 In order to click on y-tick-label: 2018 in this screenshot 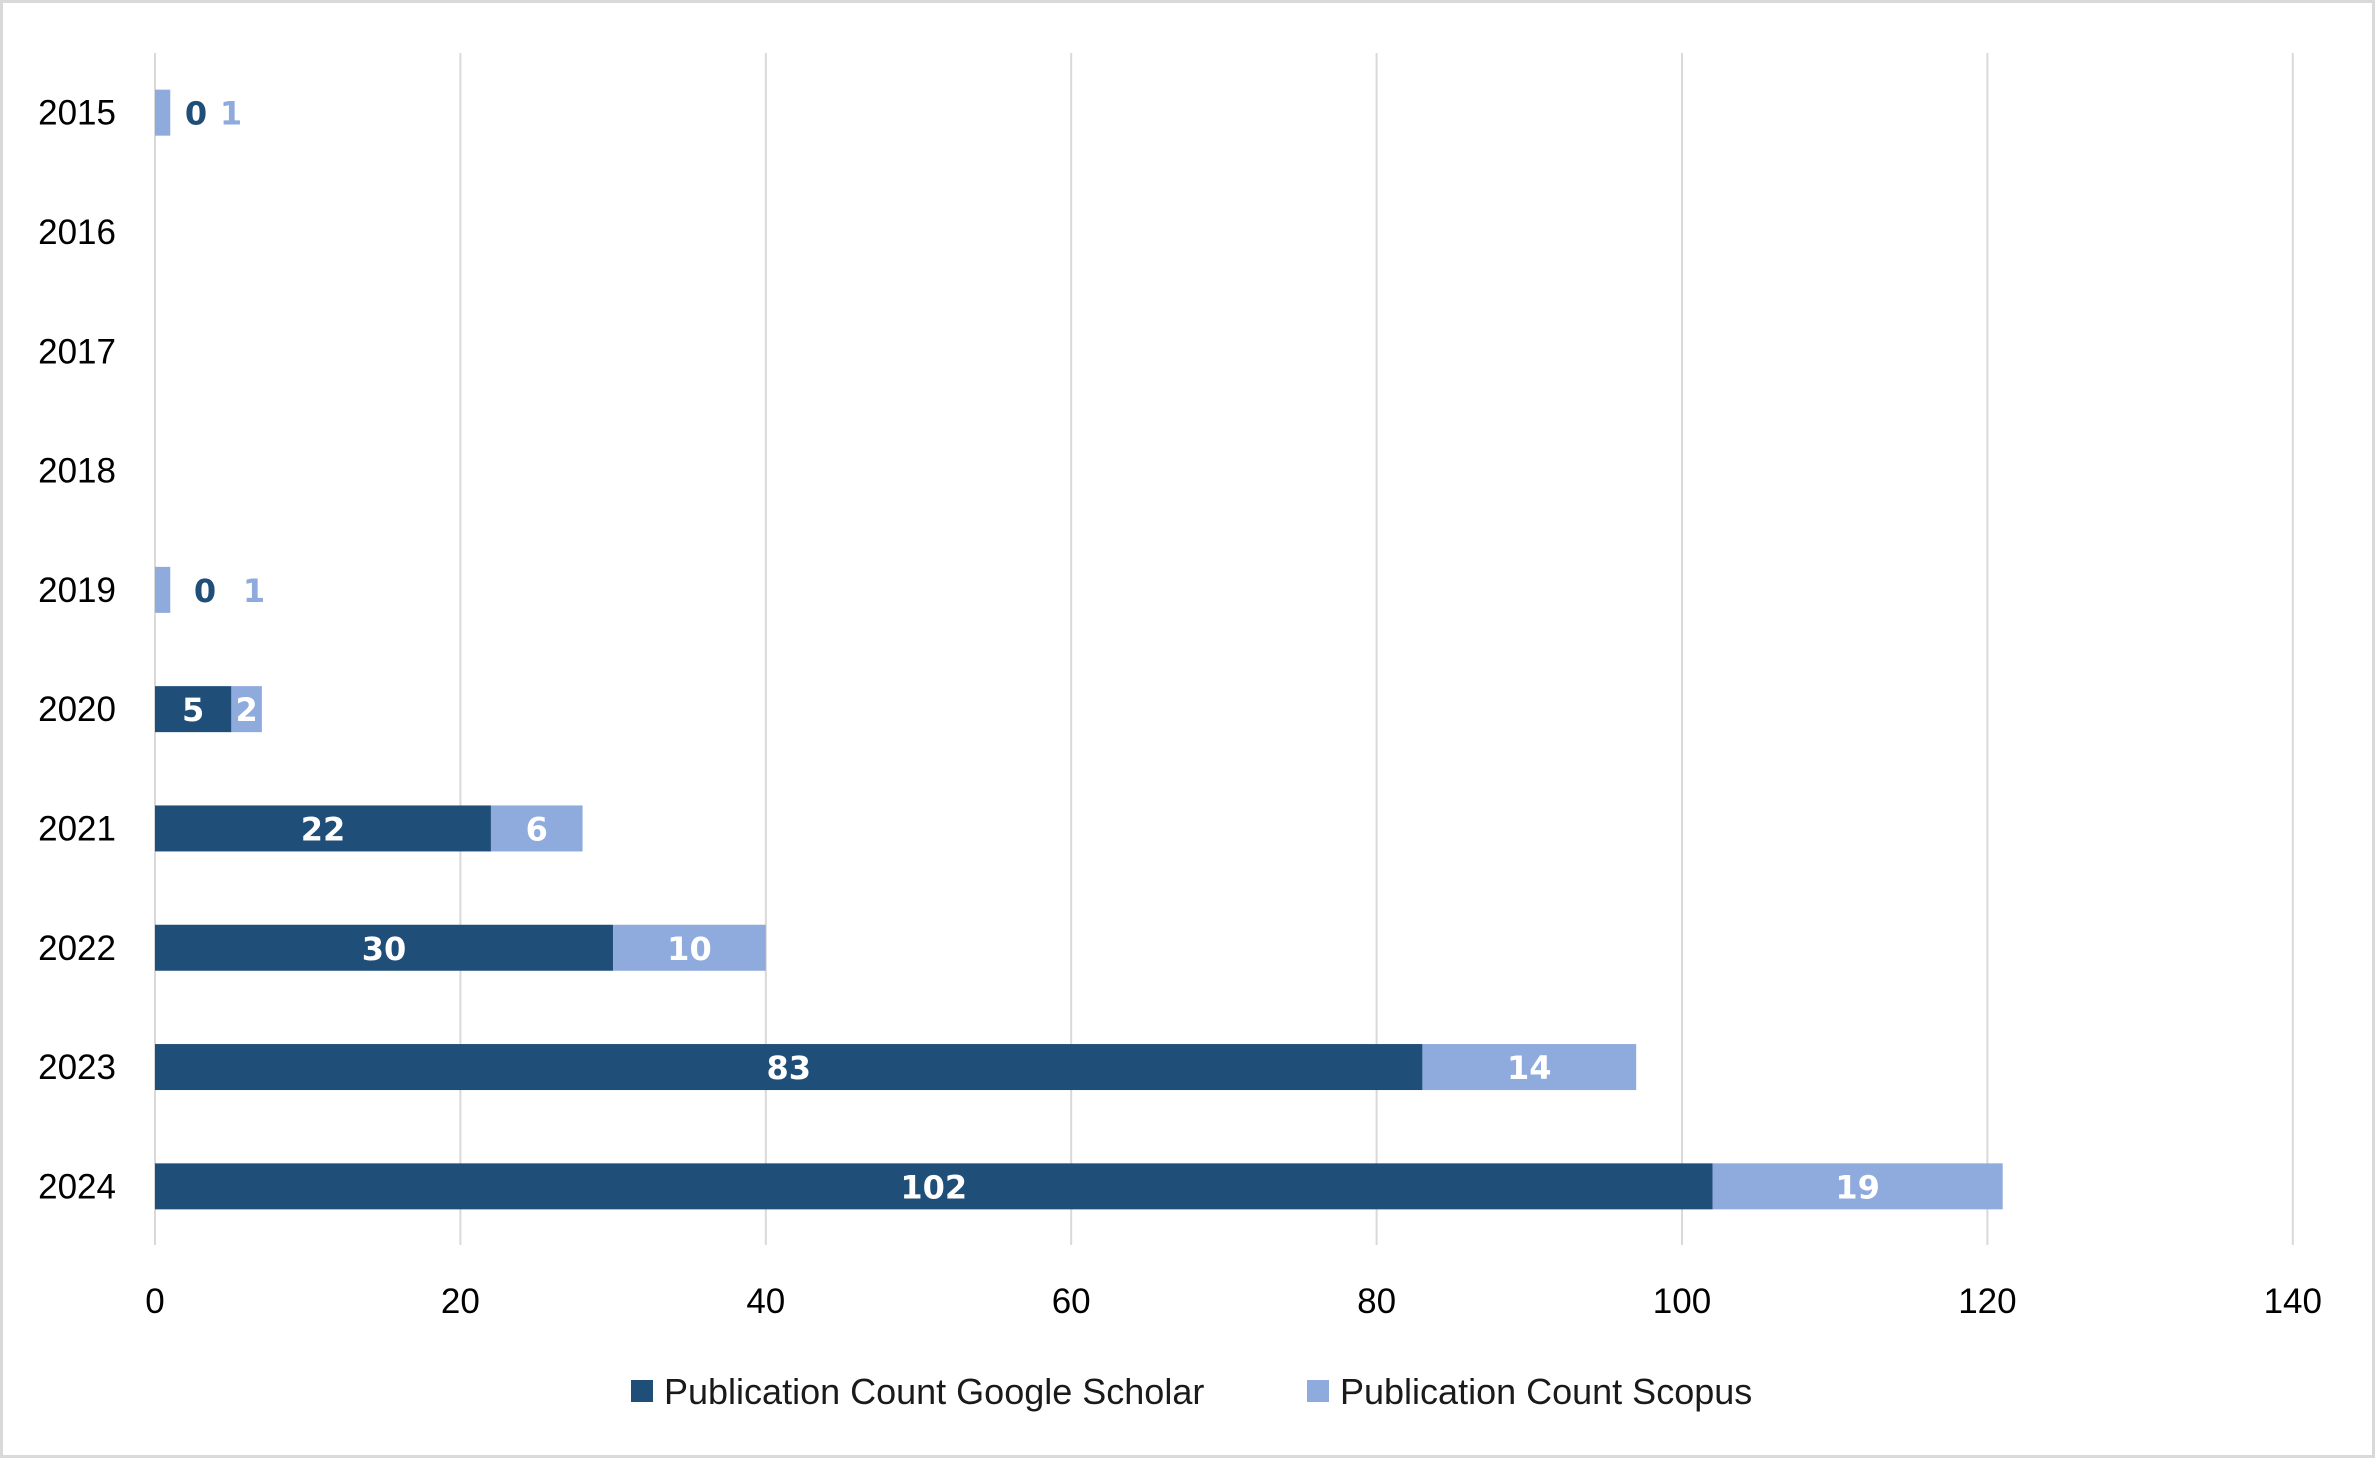, I will do `click(77, 471)`.